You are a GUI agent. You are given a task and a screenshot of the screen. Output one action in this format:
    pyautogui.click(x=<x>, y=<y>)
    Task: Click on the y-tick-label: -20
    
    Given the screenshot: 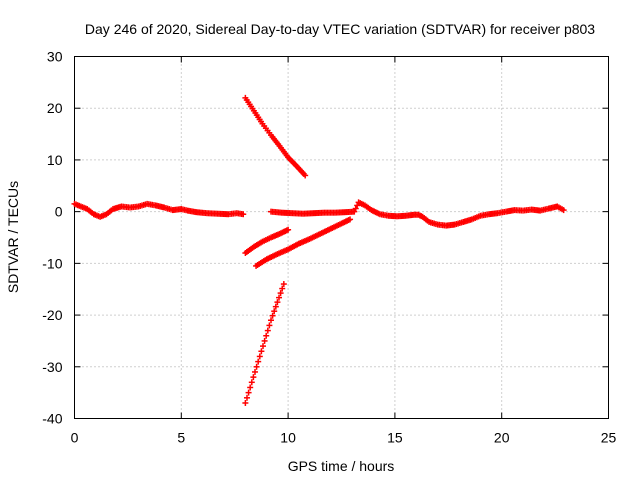 What is the action you would take?
    pyautogui.click(x=52, y=315)
    